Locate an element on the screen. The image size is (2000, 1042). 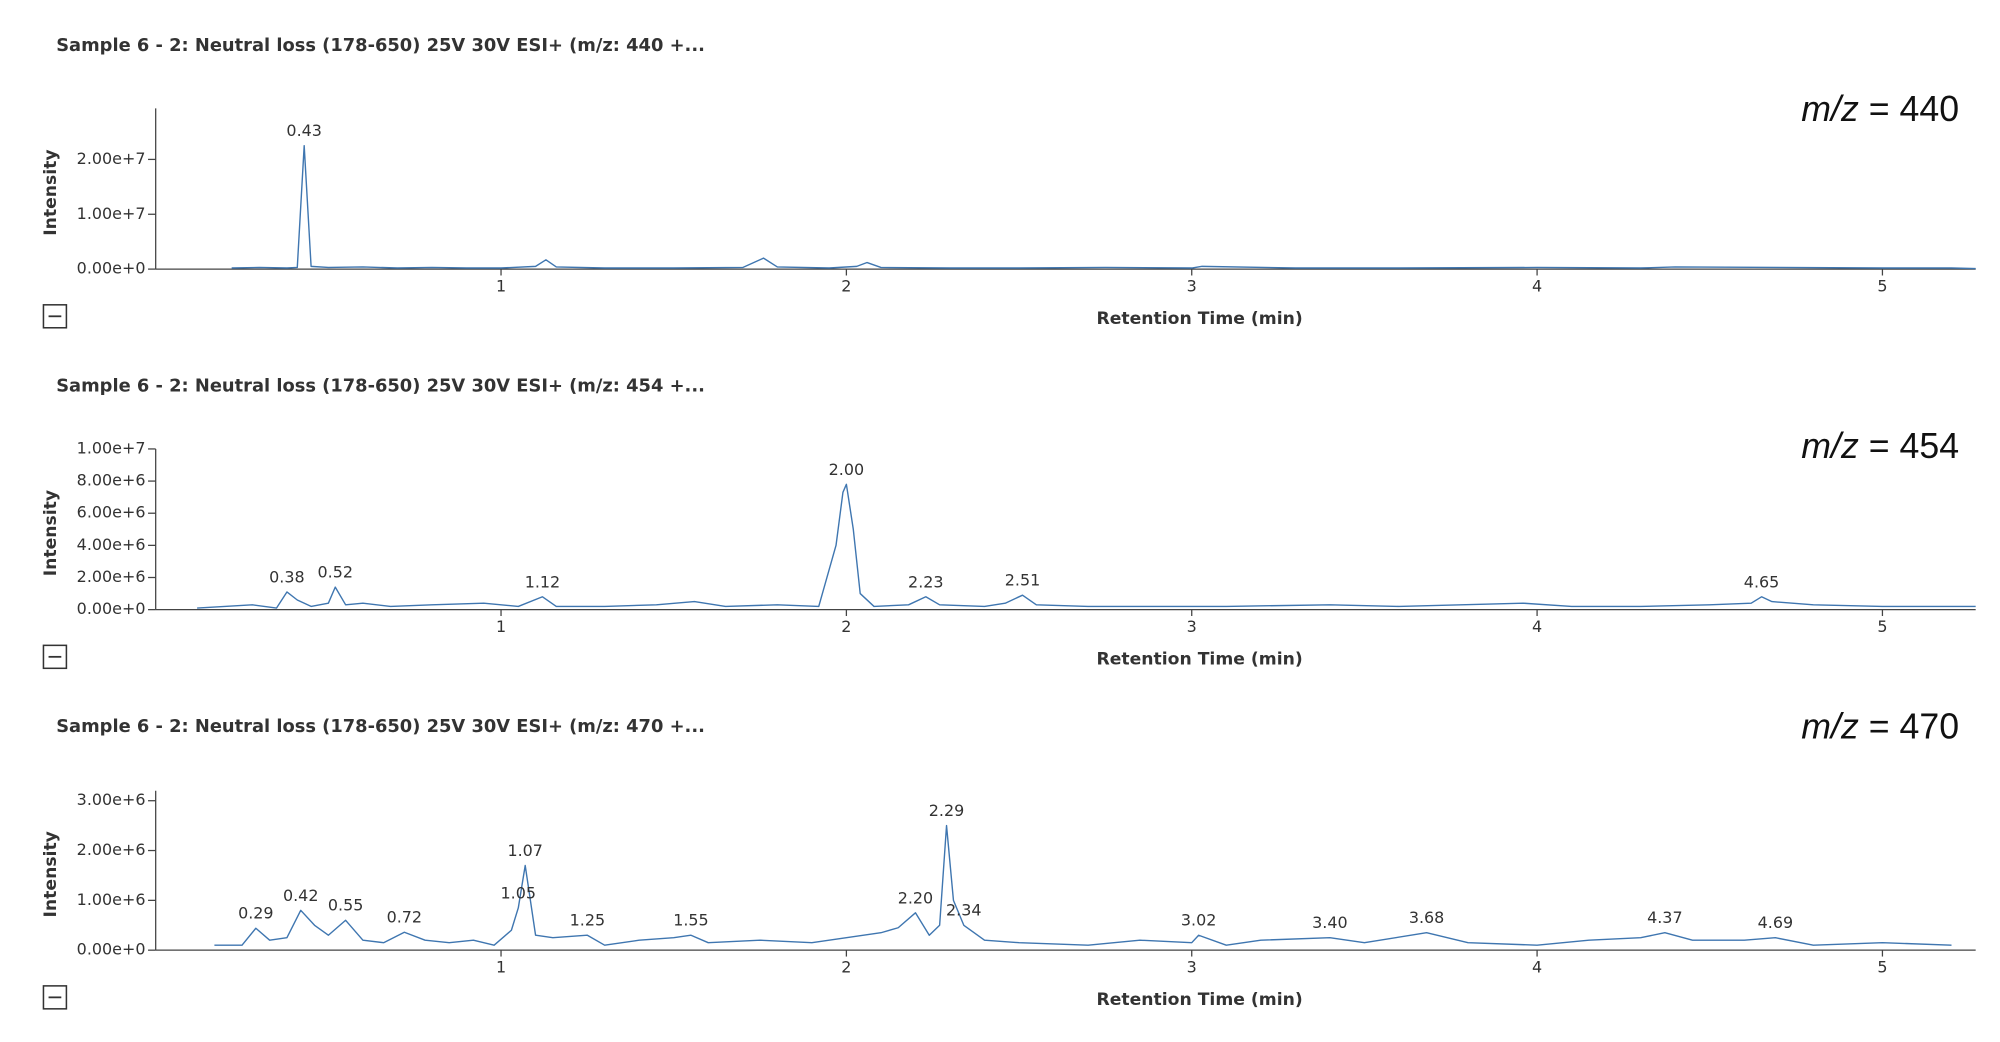
peak-label: 0.52 is located at coordinates (336, 572).